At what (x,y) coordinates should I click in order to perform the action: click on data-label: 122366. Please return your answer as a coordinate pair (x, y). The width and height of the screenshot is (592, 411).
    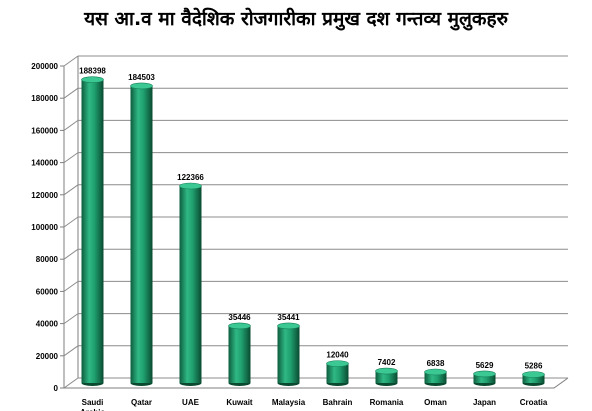
    Looking at the image, I should click on (190, 177).